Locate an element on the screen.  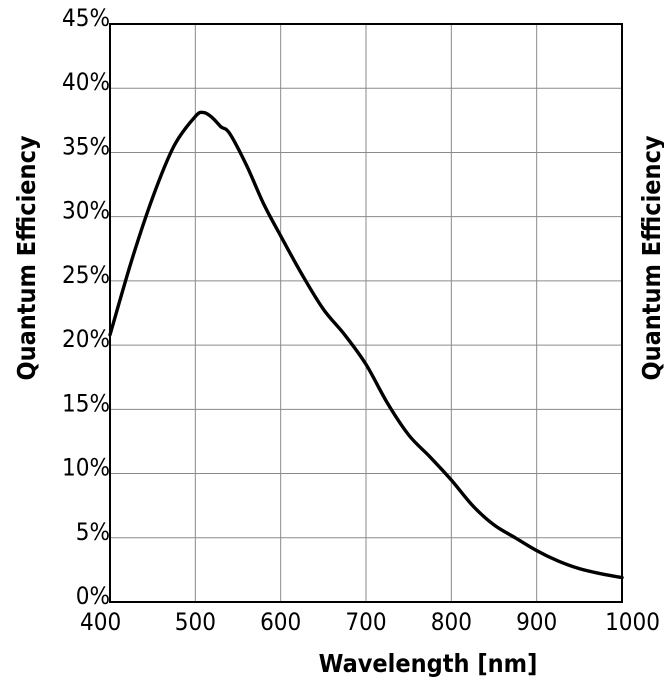
x-tick-label: 500 is located at coordinates (195, 622).